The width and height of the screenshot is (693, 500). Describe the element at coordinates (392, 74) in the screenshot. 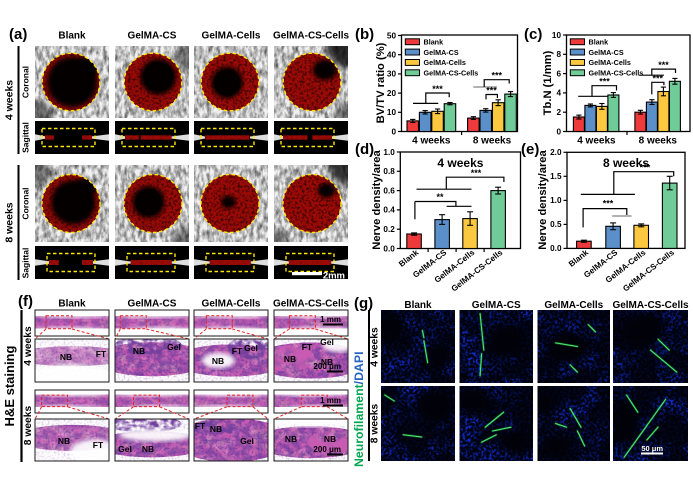

I see `svg-text: 30` at that location.